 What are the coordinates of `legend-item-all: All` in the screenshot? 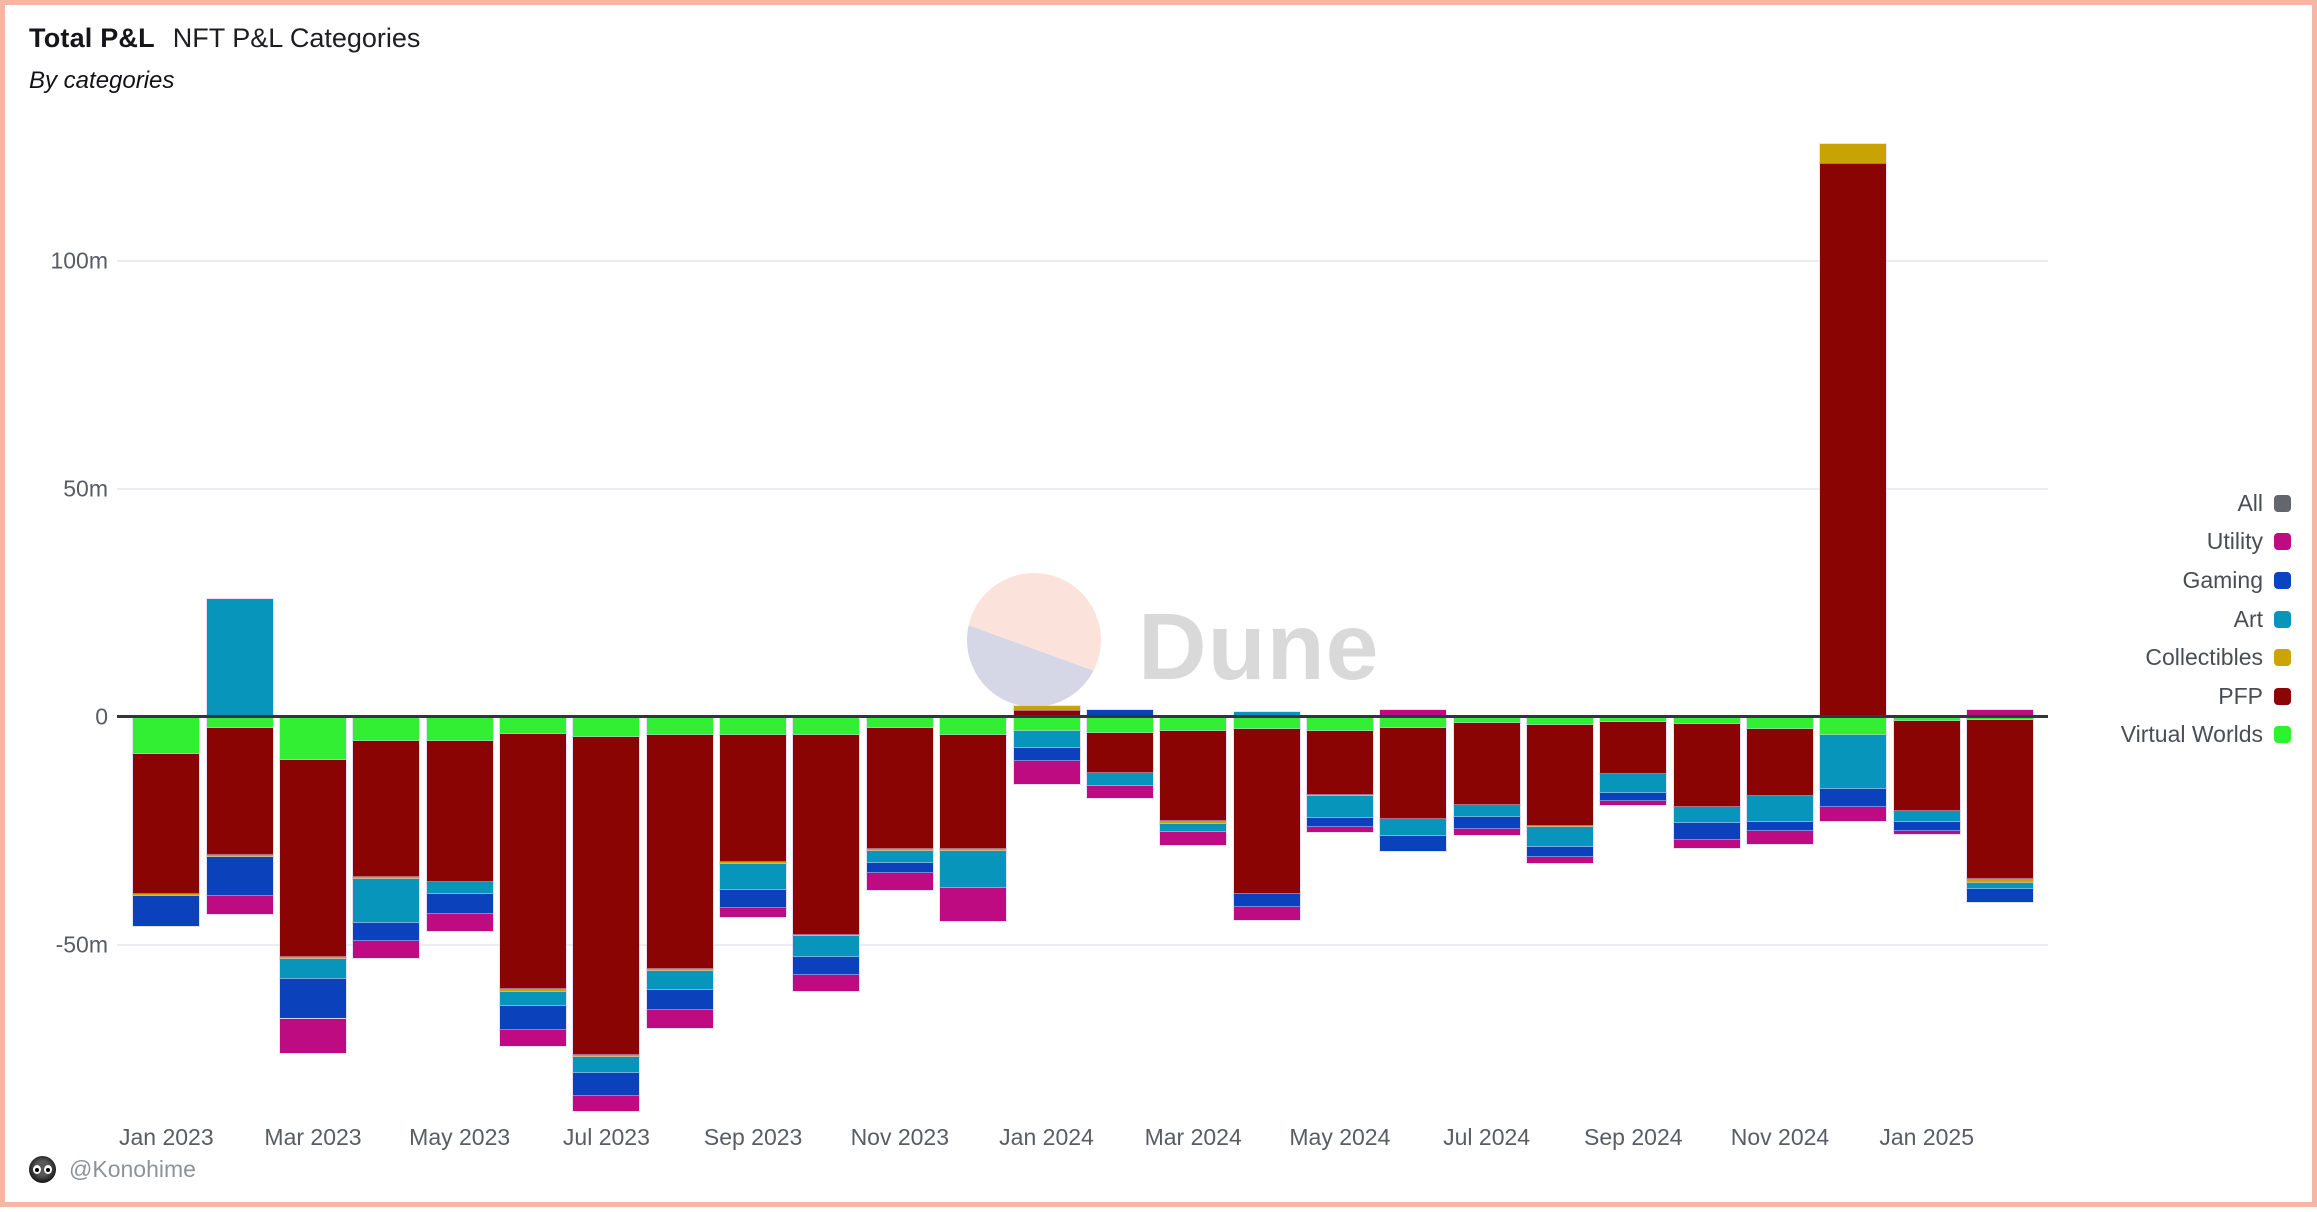 It's located at (2206, 503).